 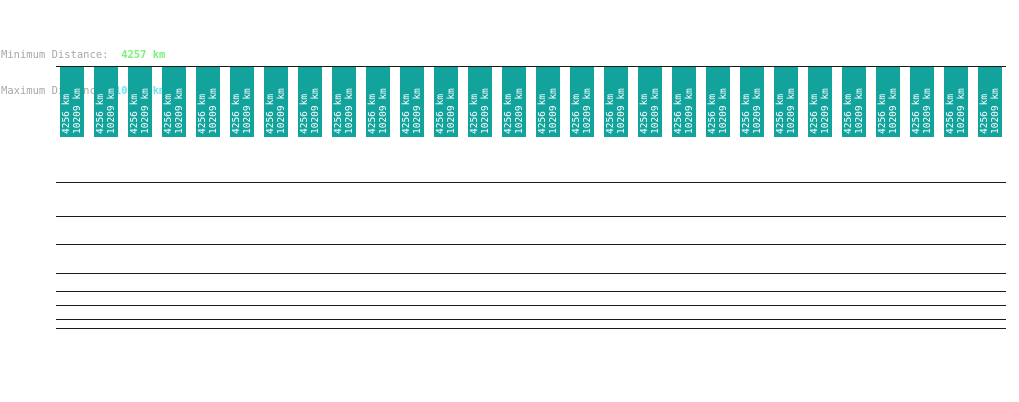 I want to click on min-distance-label: Minimum Distance:, so click(x=55, y=55).